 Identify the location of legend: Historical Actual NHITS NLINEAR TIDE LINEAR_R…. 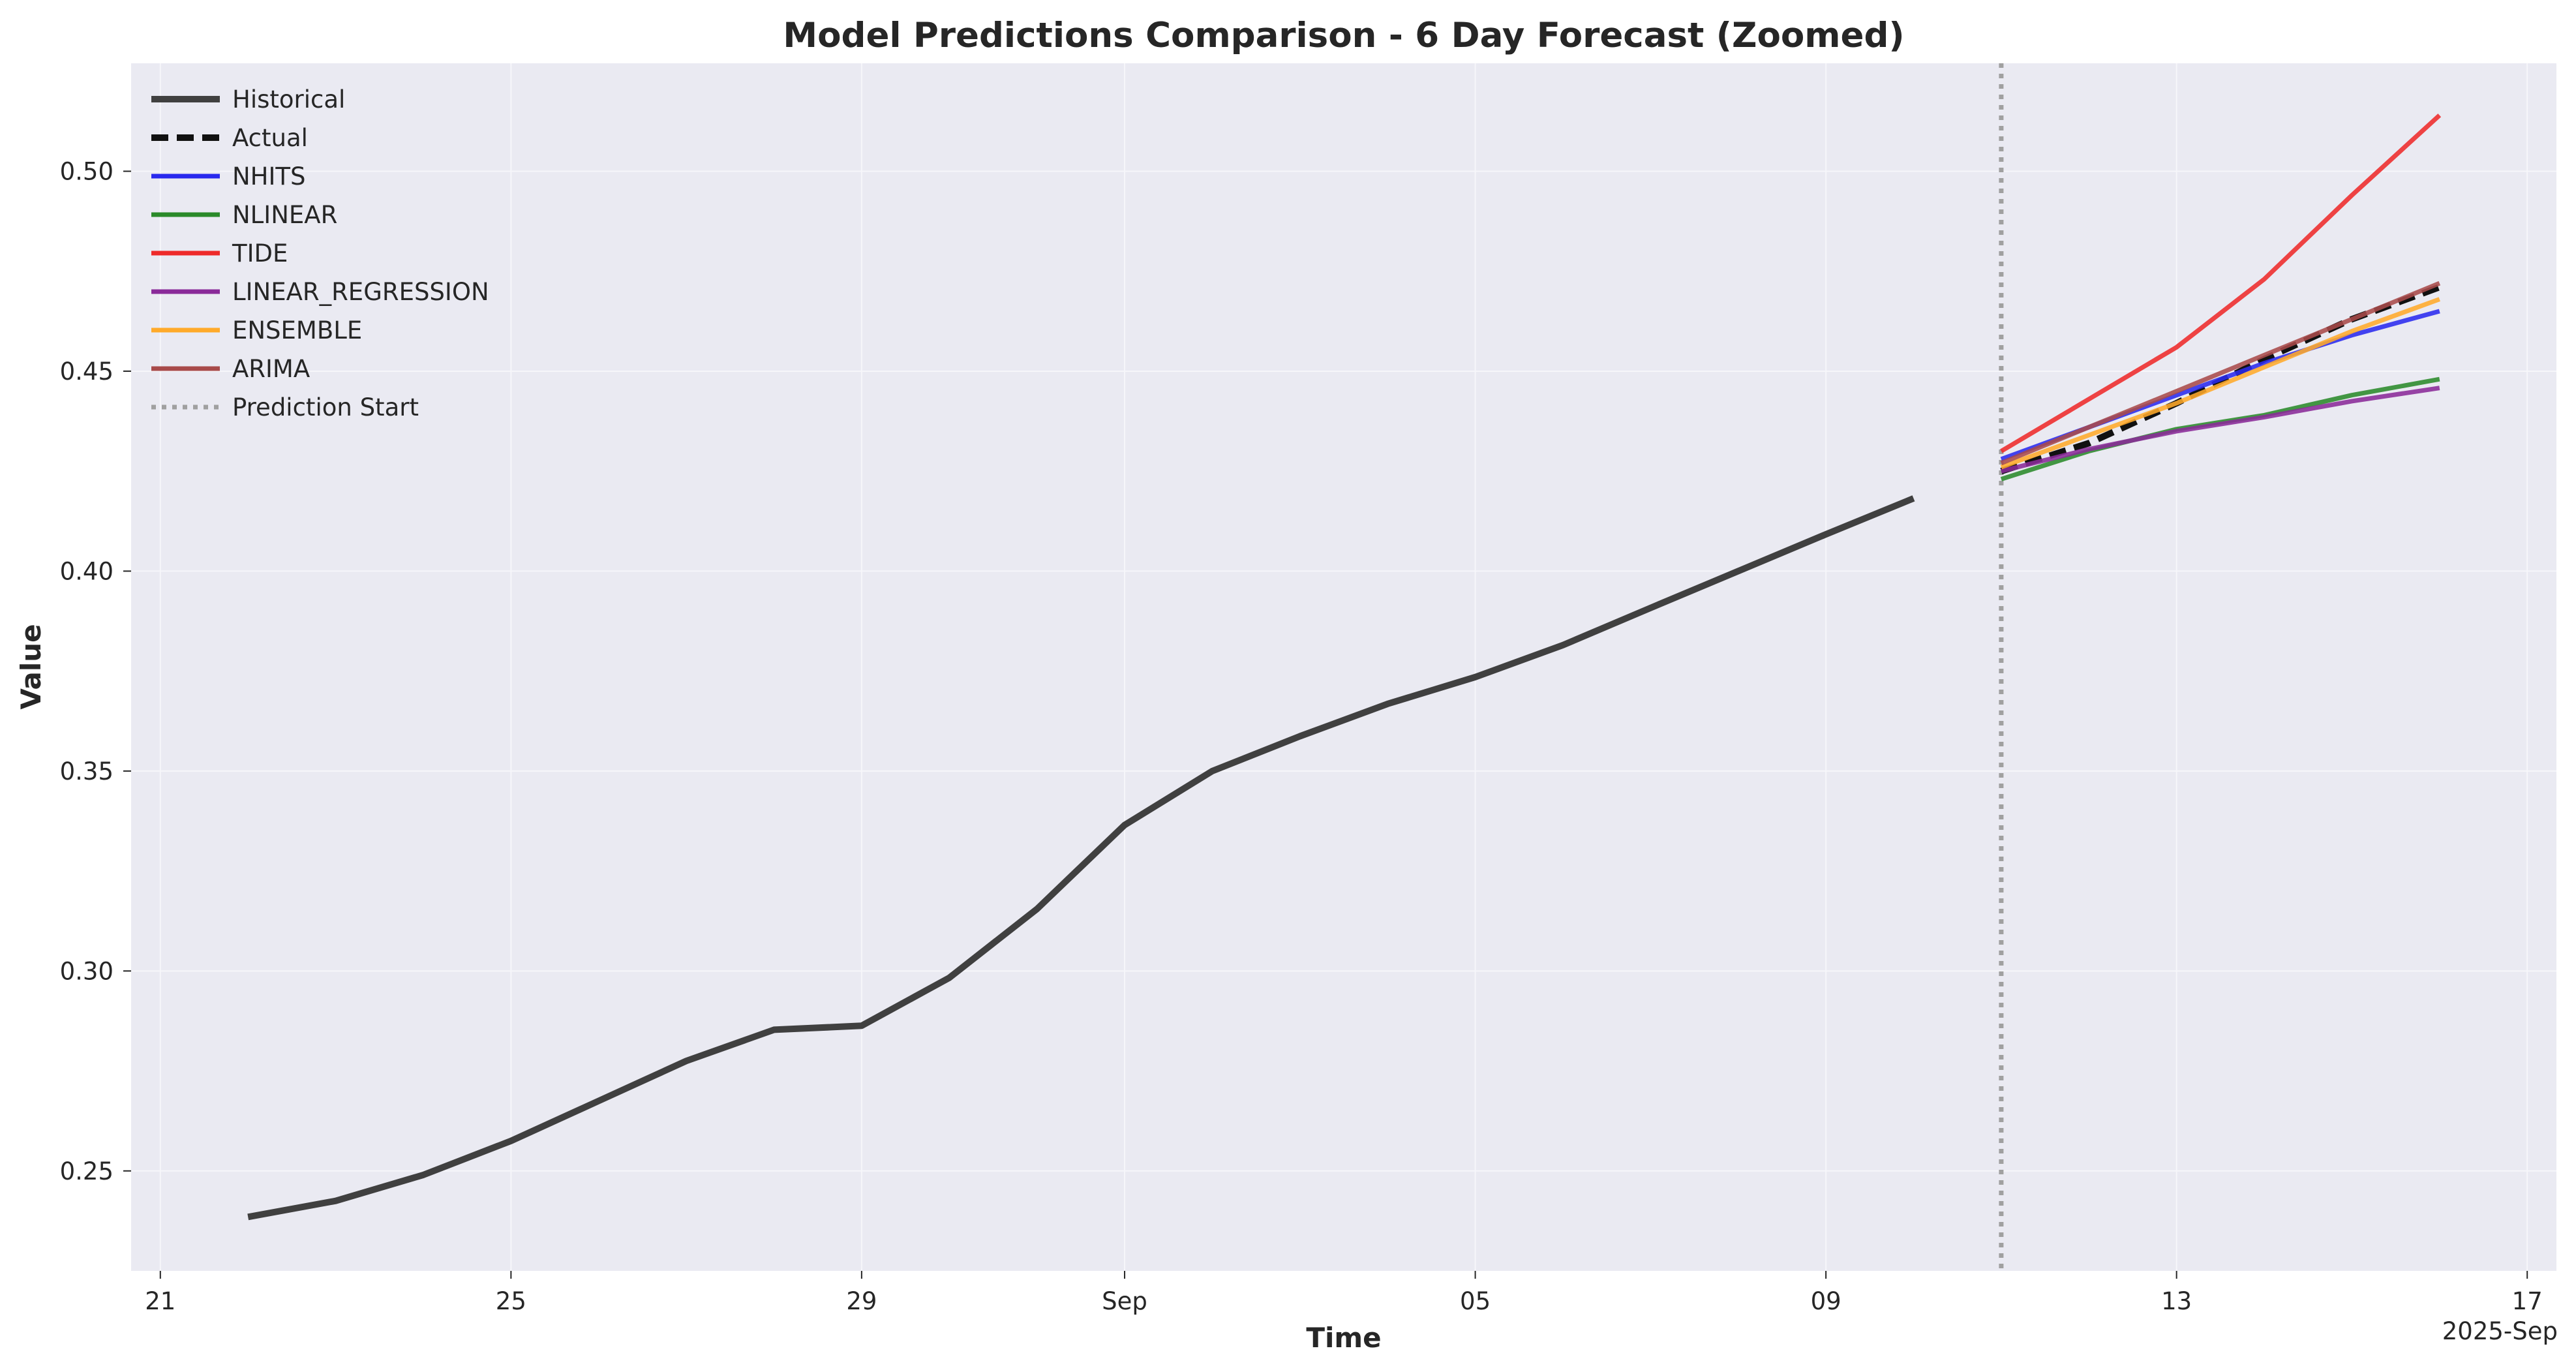
(320, 253).